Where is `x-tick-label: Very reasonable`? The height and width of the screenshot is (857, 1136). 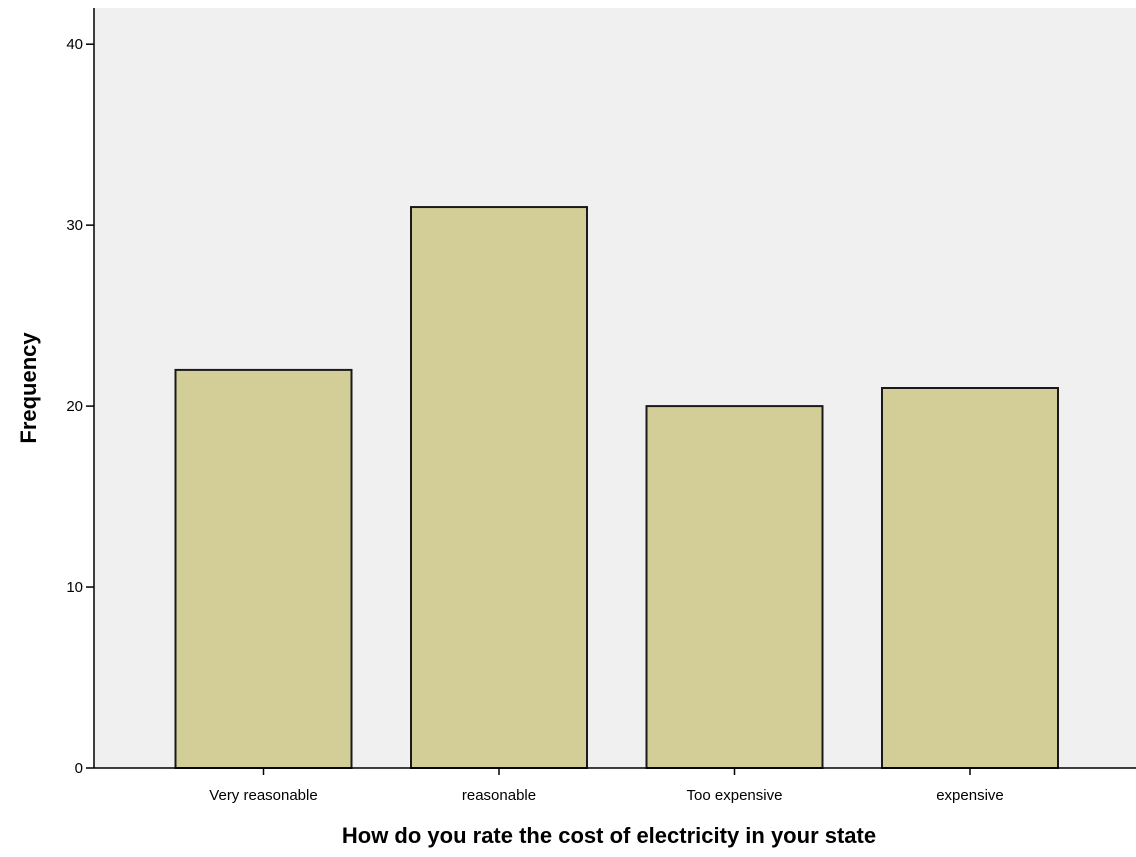
x-tick-label: Very reasonable is located at coordinates (263, 795).